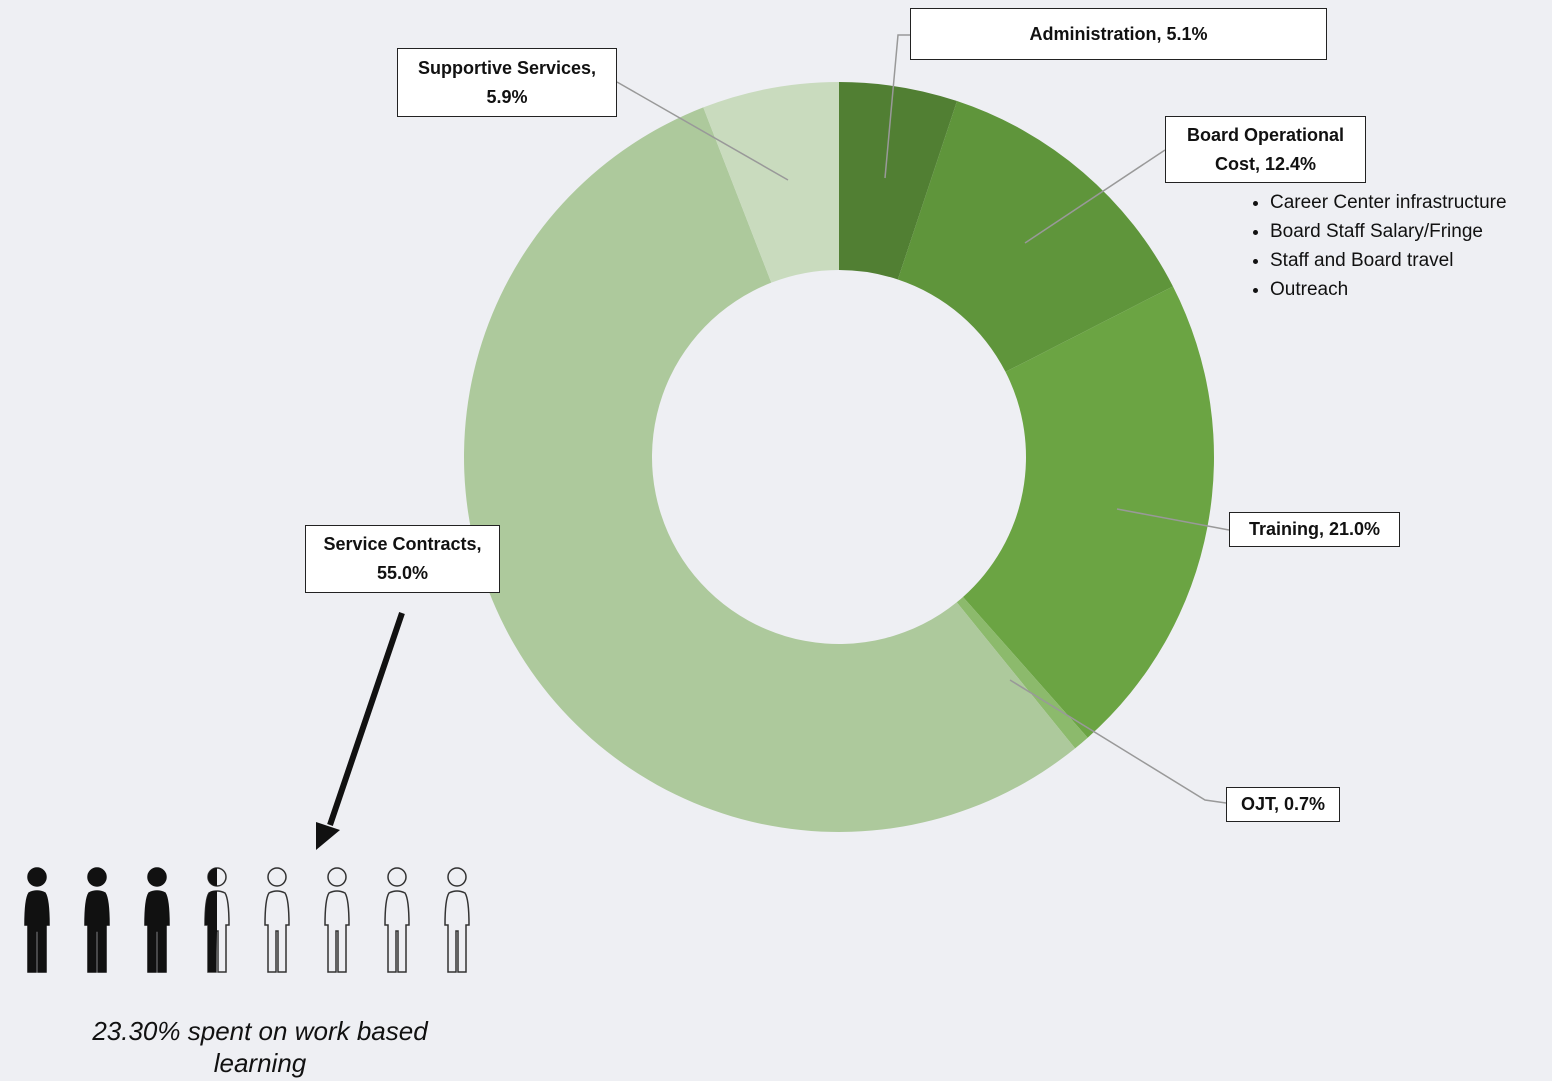 The height and width of the screenshot is (1081, 1552). Describe the element at coordinates (402, 559) in the screenshot. I see `data-label: Service Contracts, 55.0%` at that location.